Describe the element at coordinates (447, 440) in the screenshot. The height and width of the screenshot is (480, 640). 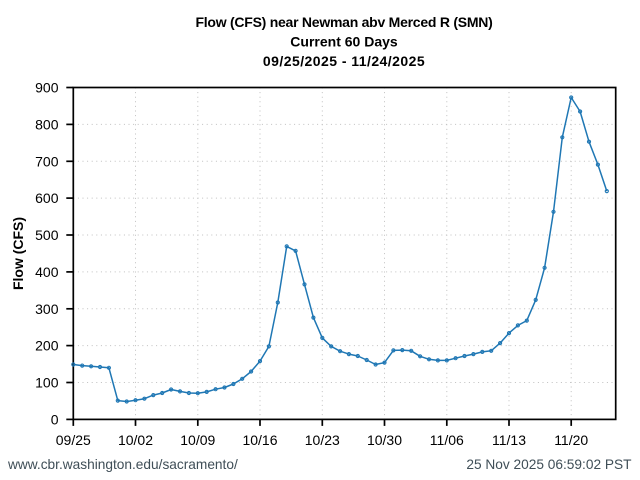
I see `svg-text: 11/06` at that location.